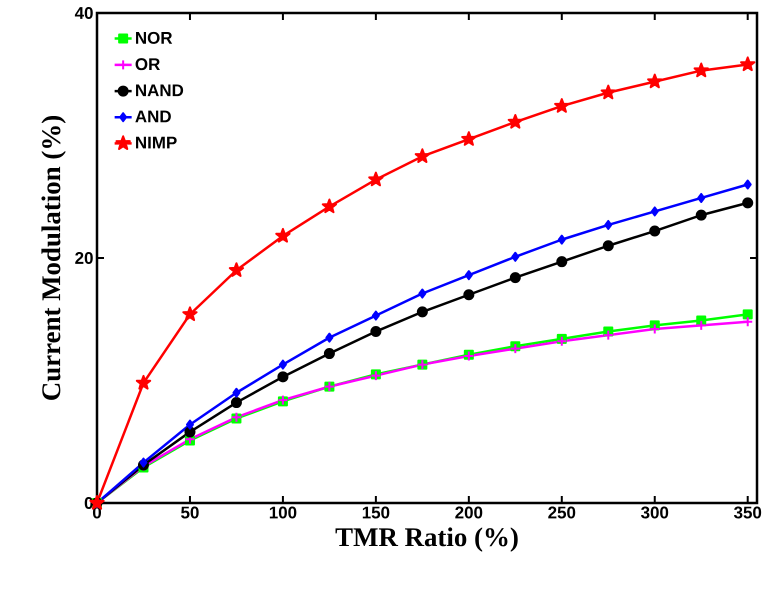 This screenshot has width=772, height=592. Describe the element at coordinates (156, 142) in the screenshot. I see `legend-label: NIMP` at that location.